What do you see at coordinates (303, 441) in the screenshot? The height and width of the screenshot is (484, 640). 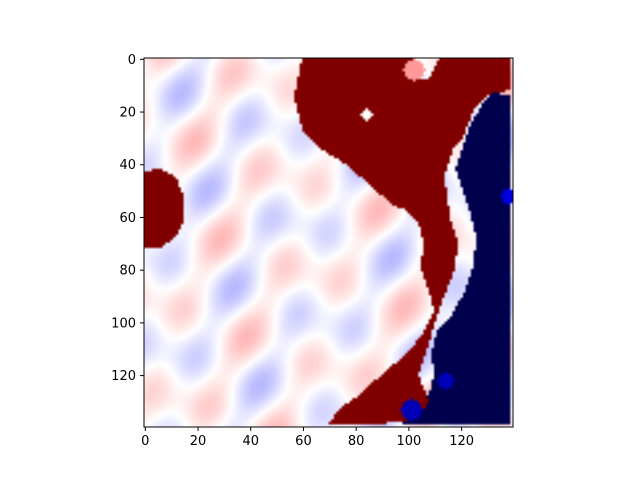 I see `x-tick-label: 60` at bounding box center [303, 441].